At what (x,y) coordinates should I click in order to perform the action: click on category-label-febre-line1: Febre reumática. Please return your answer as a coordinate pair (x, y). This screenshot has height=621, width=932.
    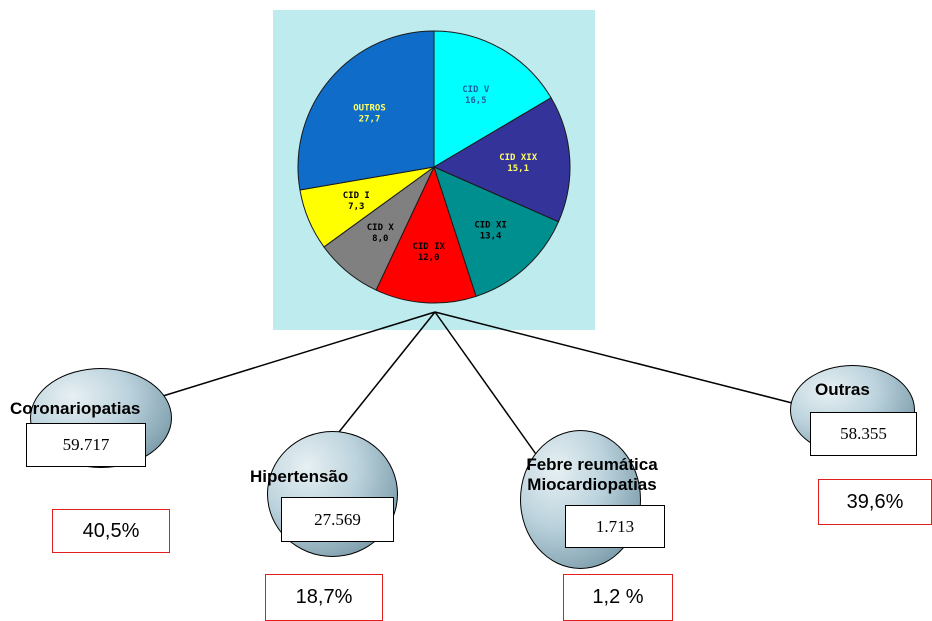
    Looking at the image, I should click on (592, 464).